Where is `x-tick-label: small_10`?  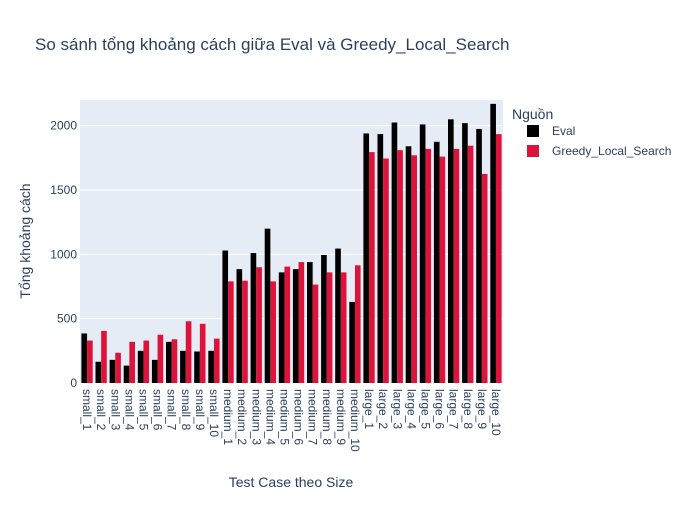 x-tick-label: small_10 is located at coordinates (214, 413).